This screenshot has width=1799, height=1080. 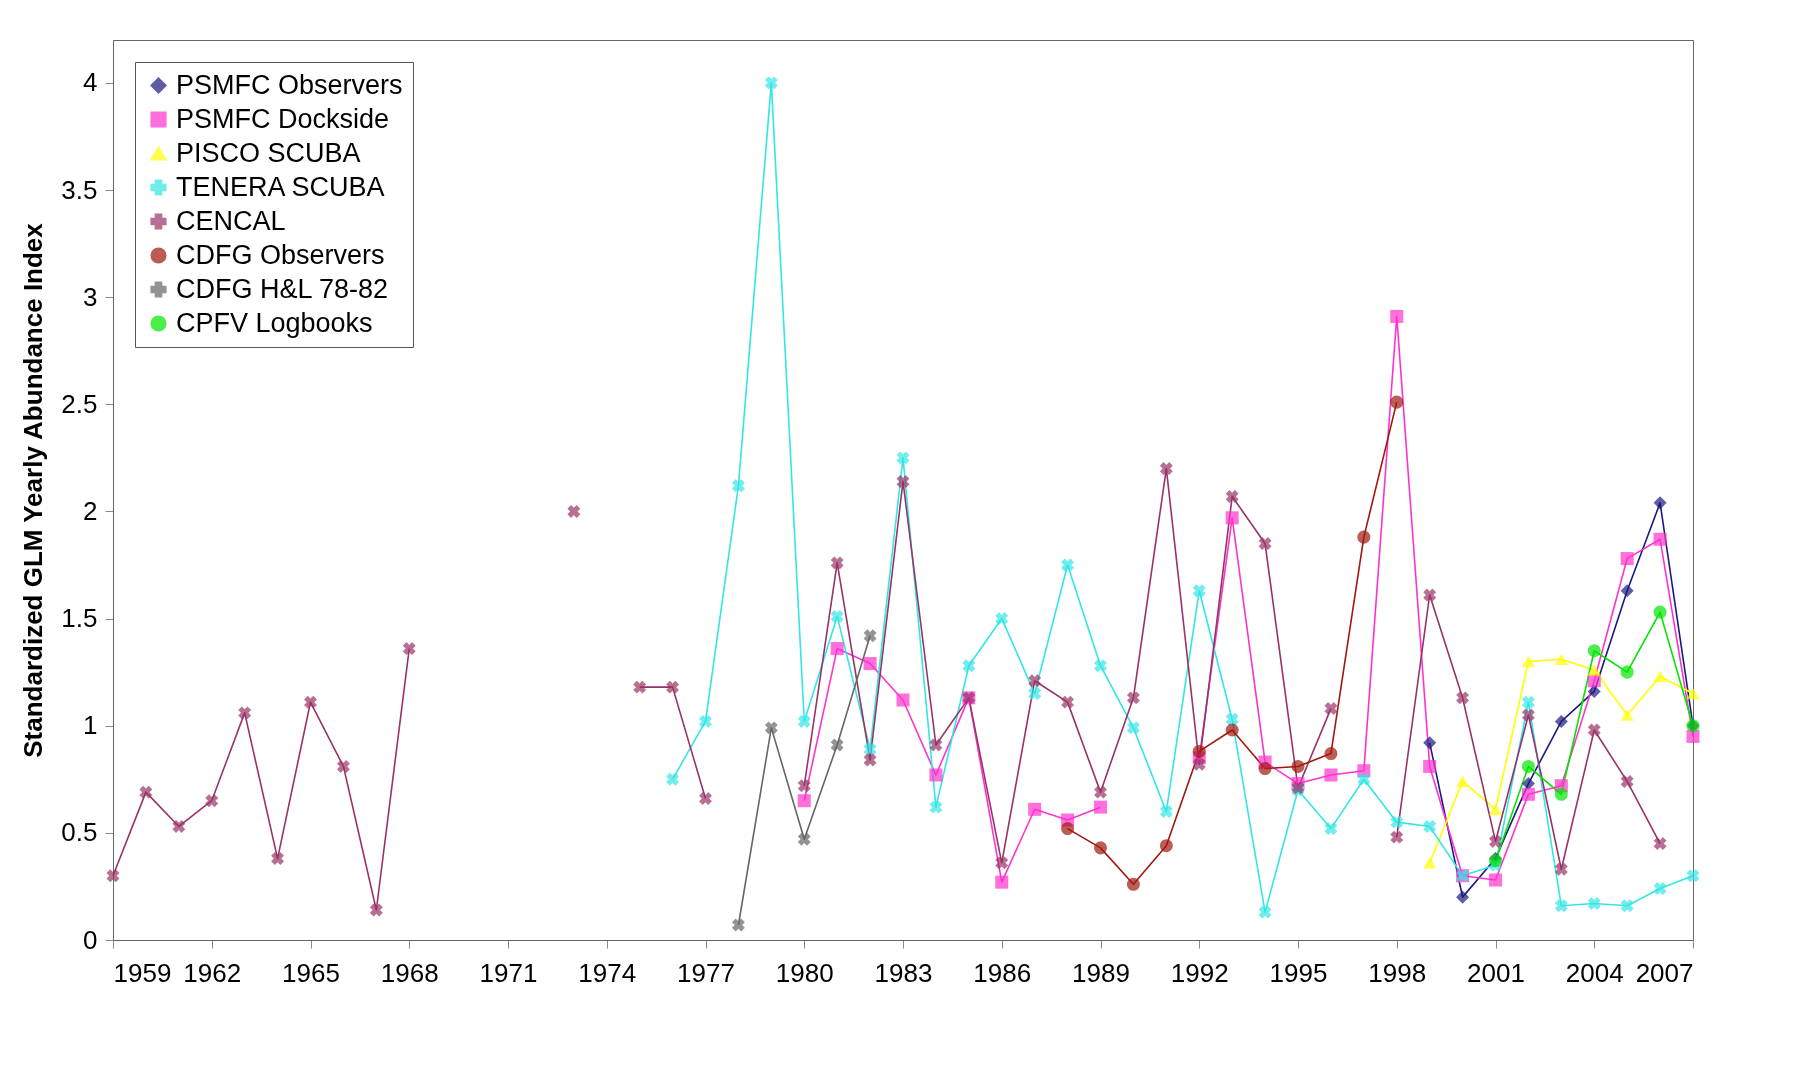 I want to click on y-tick-label: 3, so click(x=90, y=296).